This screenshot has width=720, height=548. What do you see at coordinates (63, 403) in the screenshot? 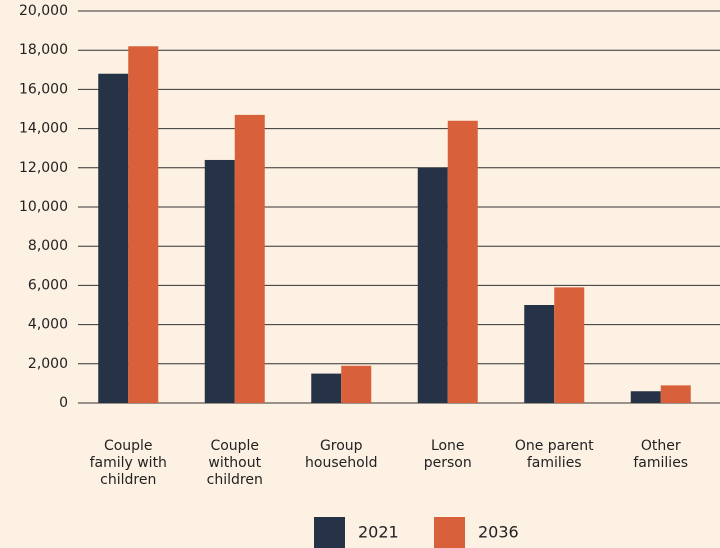
I see `y-tick-label: 0` at bounding box center [63, 403].